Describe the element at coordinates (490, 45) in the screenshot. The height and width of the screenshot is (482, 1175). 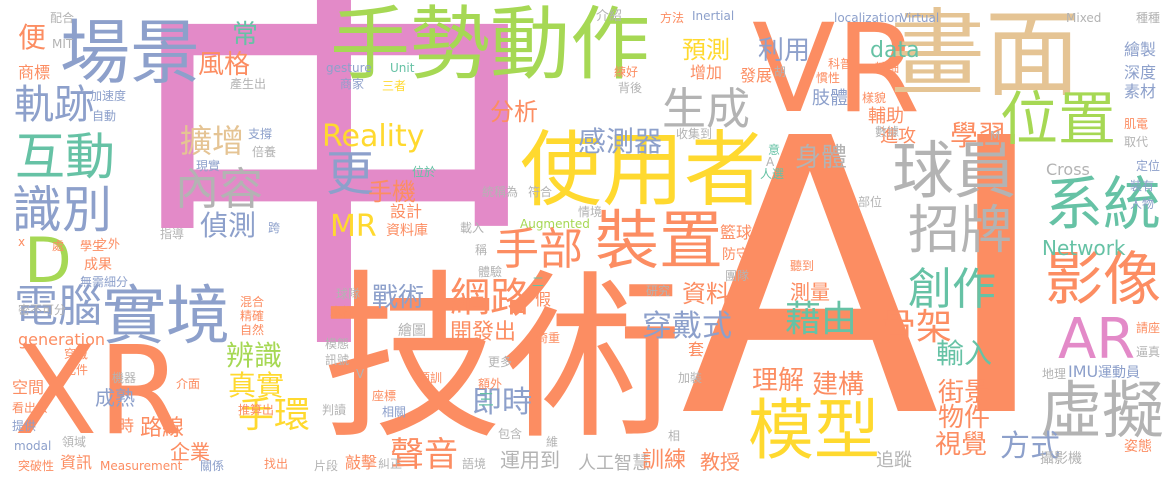
I see `word-shoushi: 手勢動作` at that location.